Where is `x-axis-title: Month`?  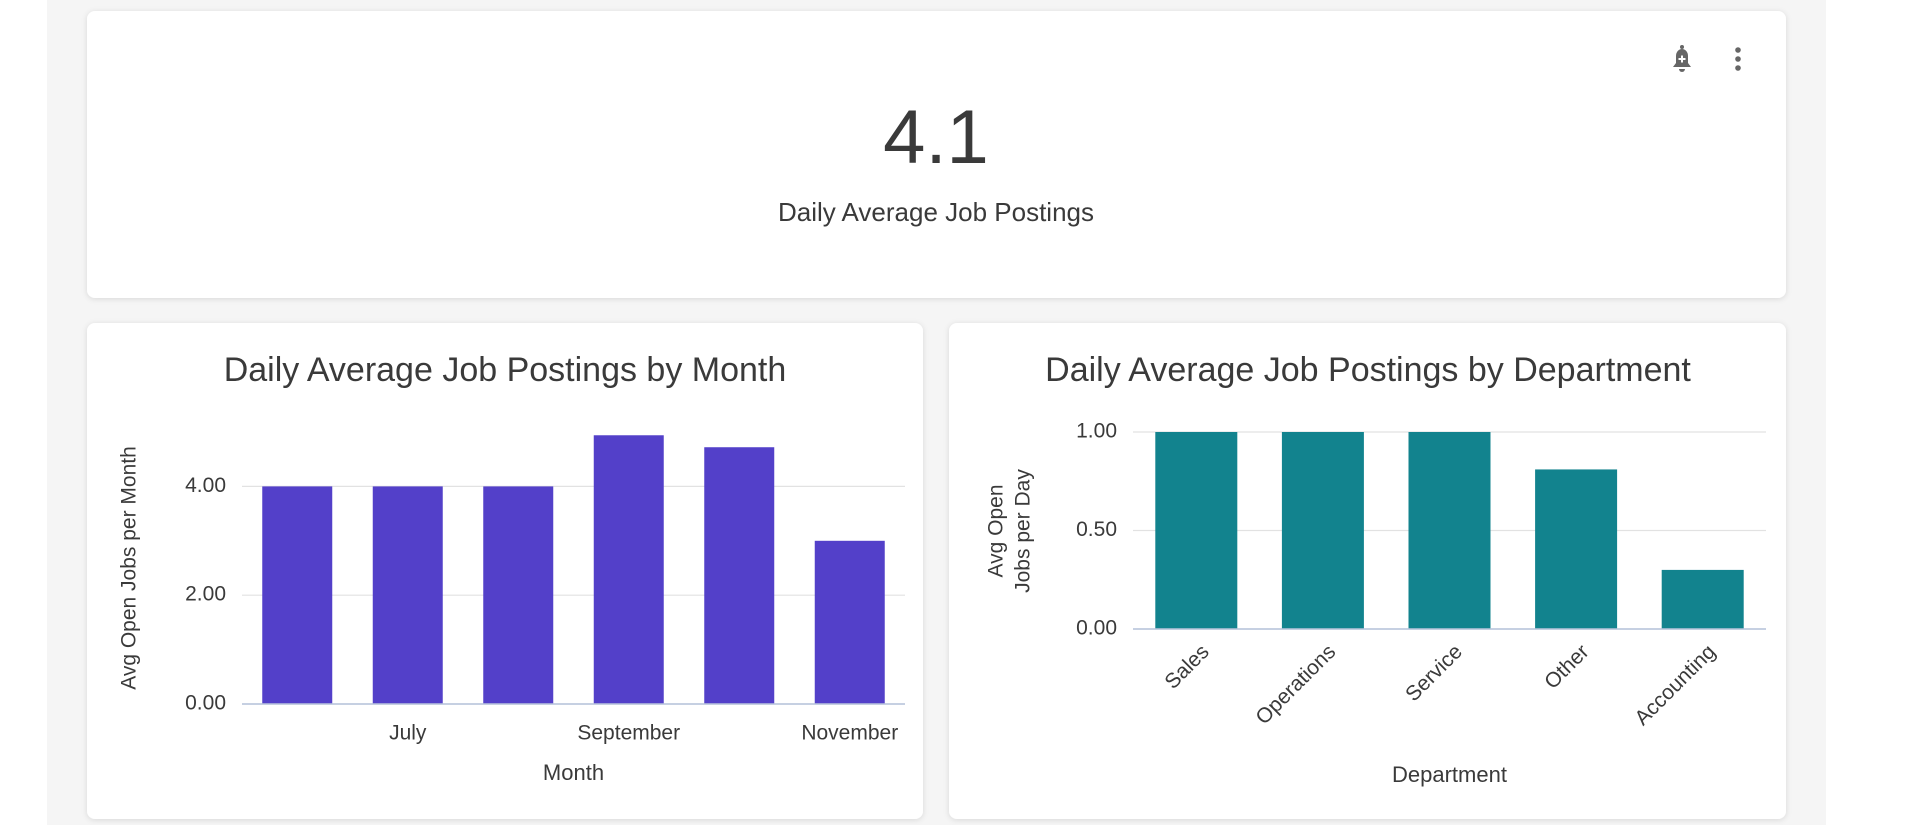 x-axis-title: Month is located at coordinates (573, 772).